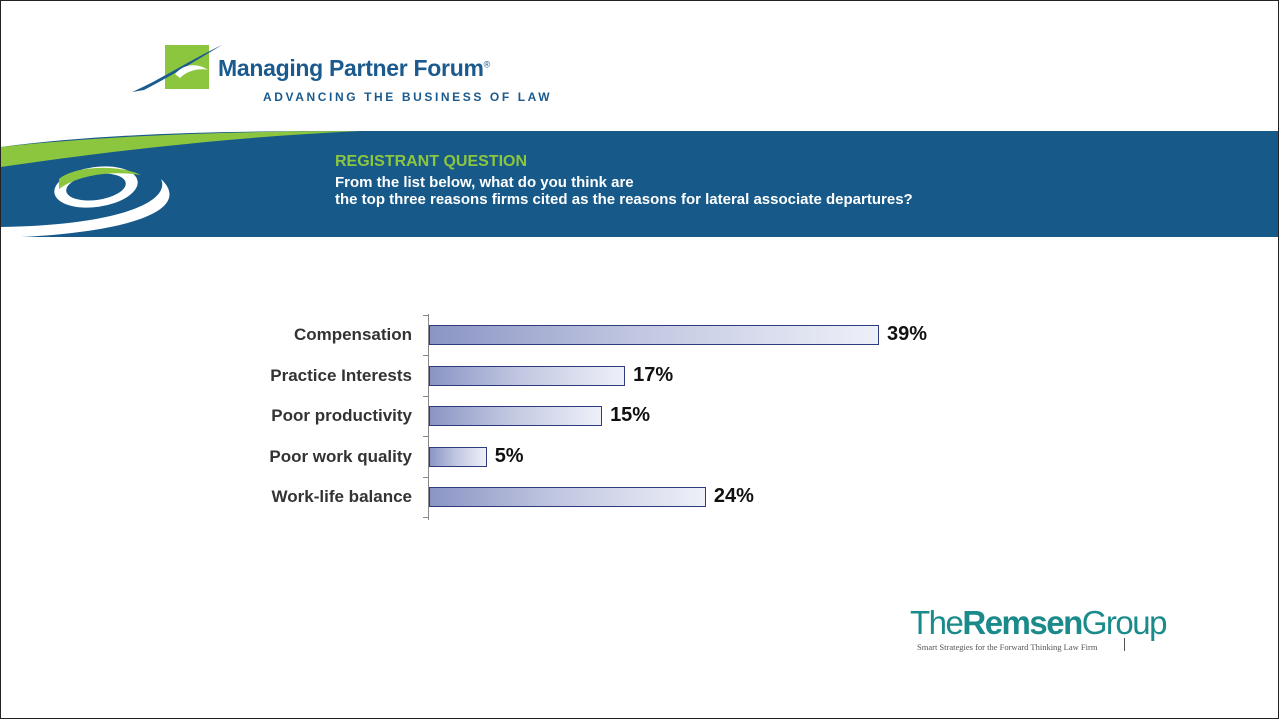 This screenshot has width=1279, height=719. I want to click on bar-value-label: 24%, so click(733, 496).